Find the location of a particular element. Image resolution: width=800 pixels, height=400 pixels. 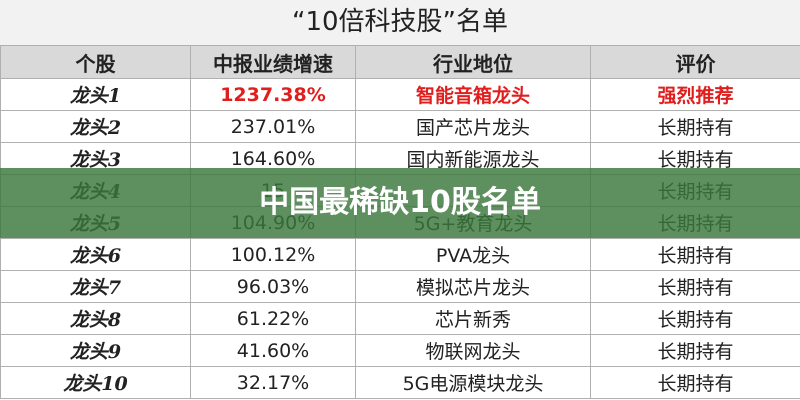

column-header: 行业地位 is located at coordinates (473, 62).